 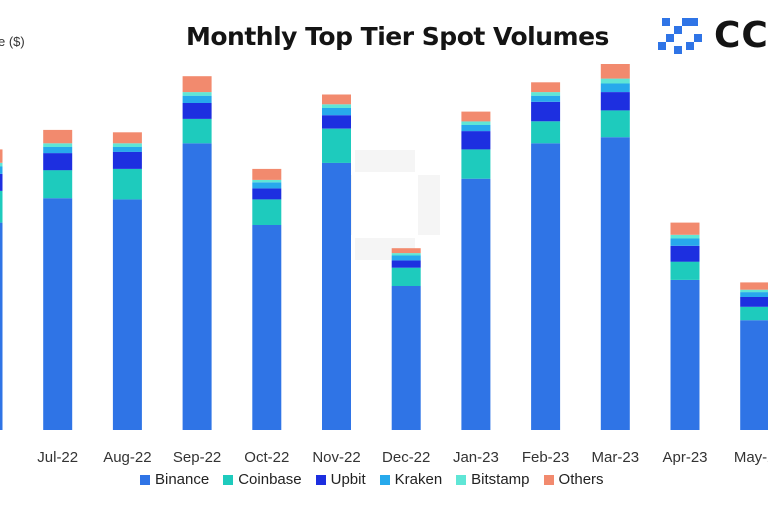 What do you see at coordinates (741, 35) in the screenshot?
I see `logo-text: CC` at bounding box center [741, 35].